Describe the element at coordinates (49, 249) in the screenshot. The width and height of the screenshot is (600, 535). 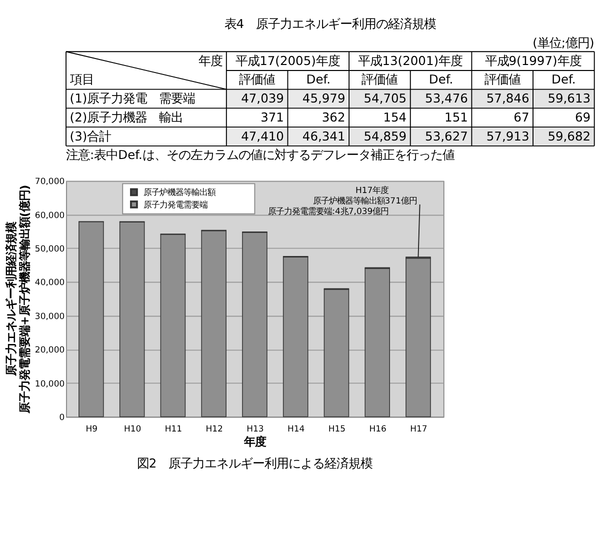
I see `y-tick-label: 50,000` at that location.